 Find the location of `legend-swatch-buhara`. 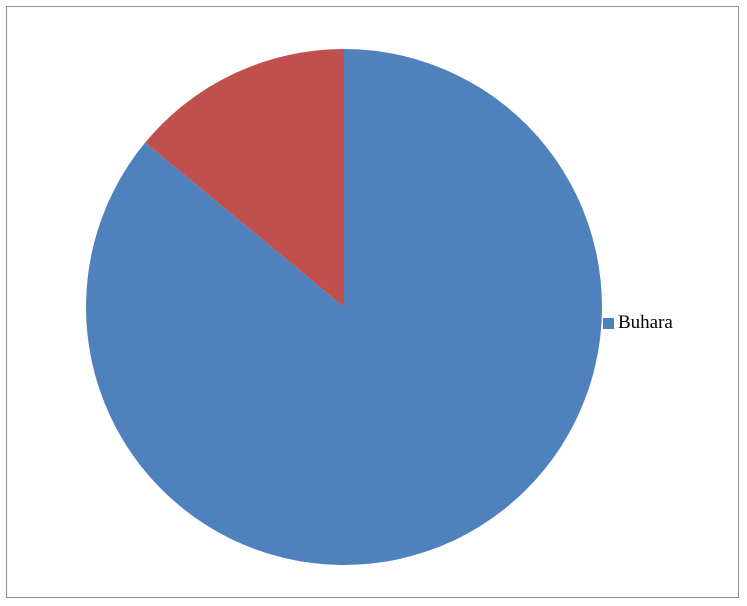

legend-swatch-buhara is located at coordinates (608, 323).